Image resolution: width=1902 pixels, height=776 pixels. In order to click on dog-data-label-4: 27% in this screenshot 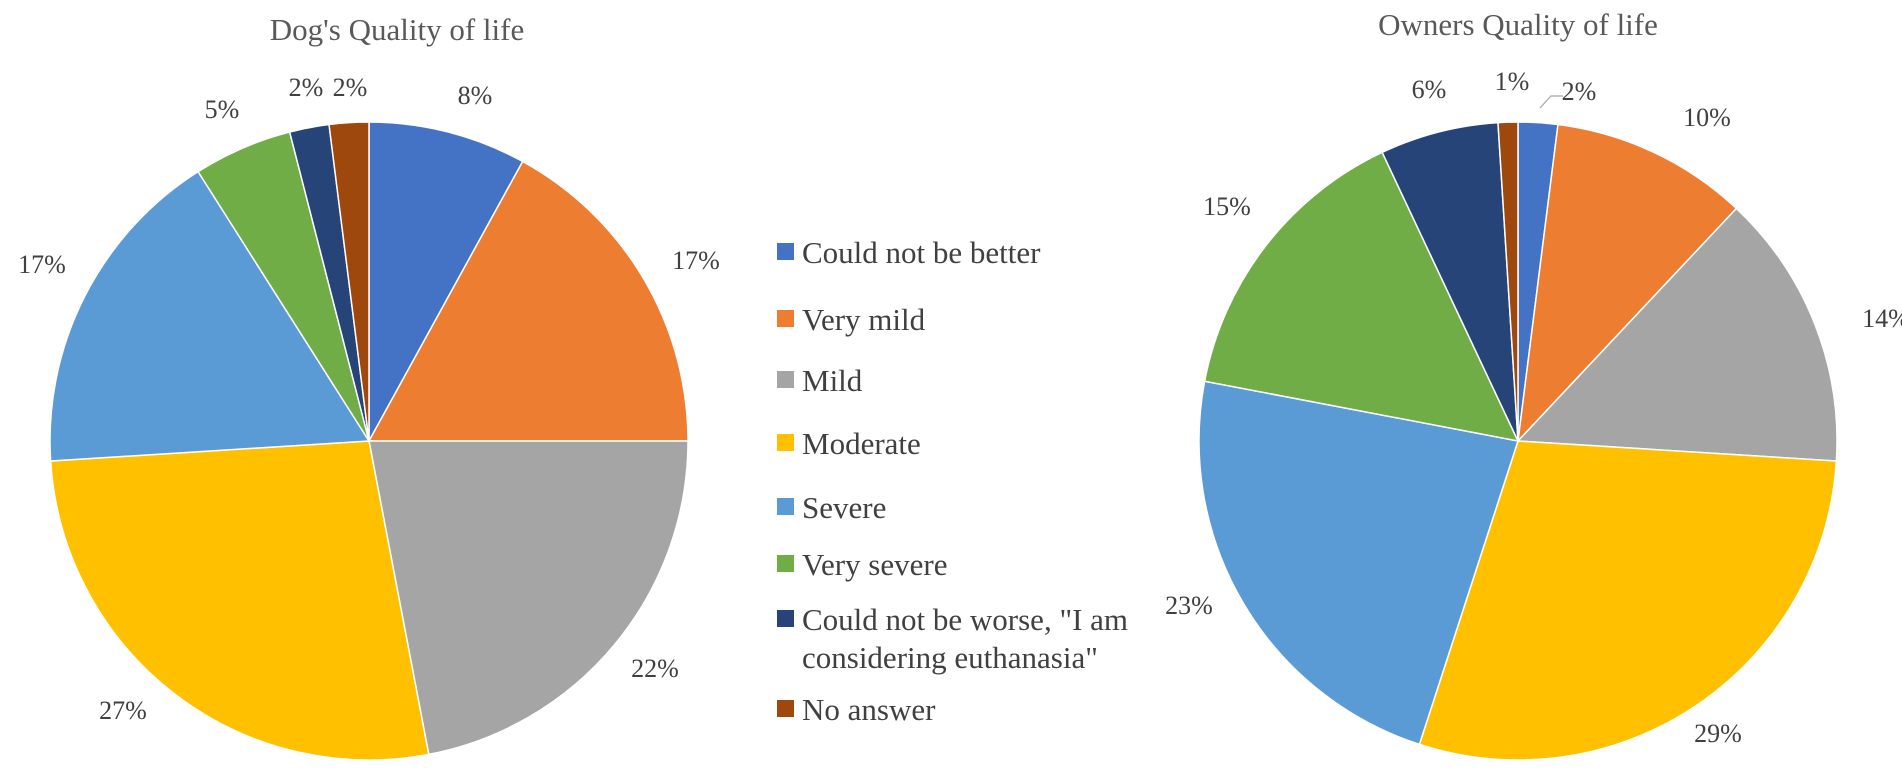, I will do `click(123, 710)`.